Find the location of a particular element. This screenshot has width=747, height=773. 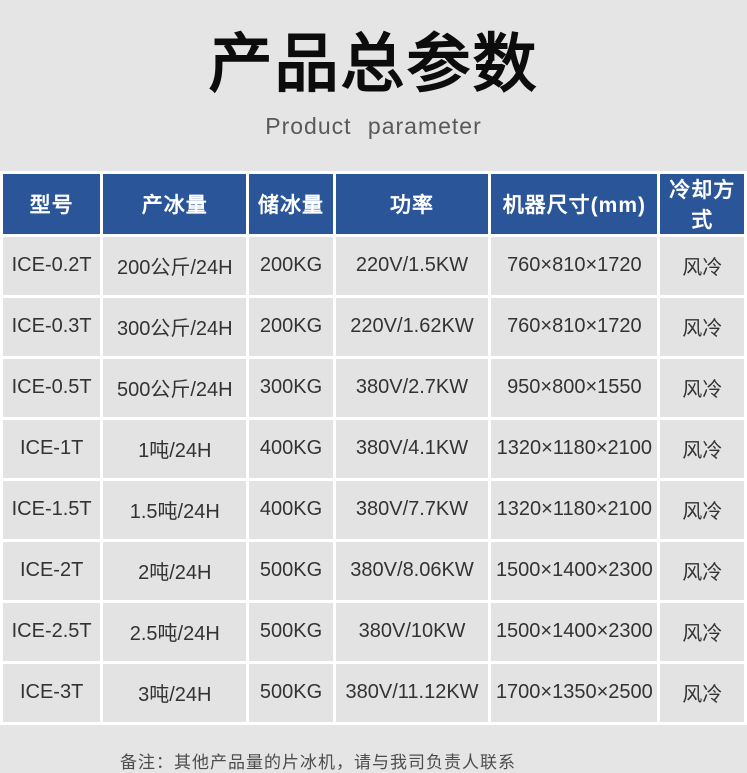

cell-power: 380V/8.06KW is located at coordinates (412, 570).